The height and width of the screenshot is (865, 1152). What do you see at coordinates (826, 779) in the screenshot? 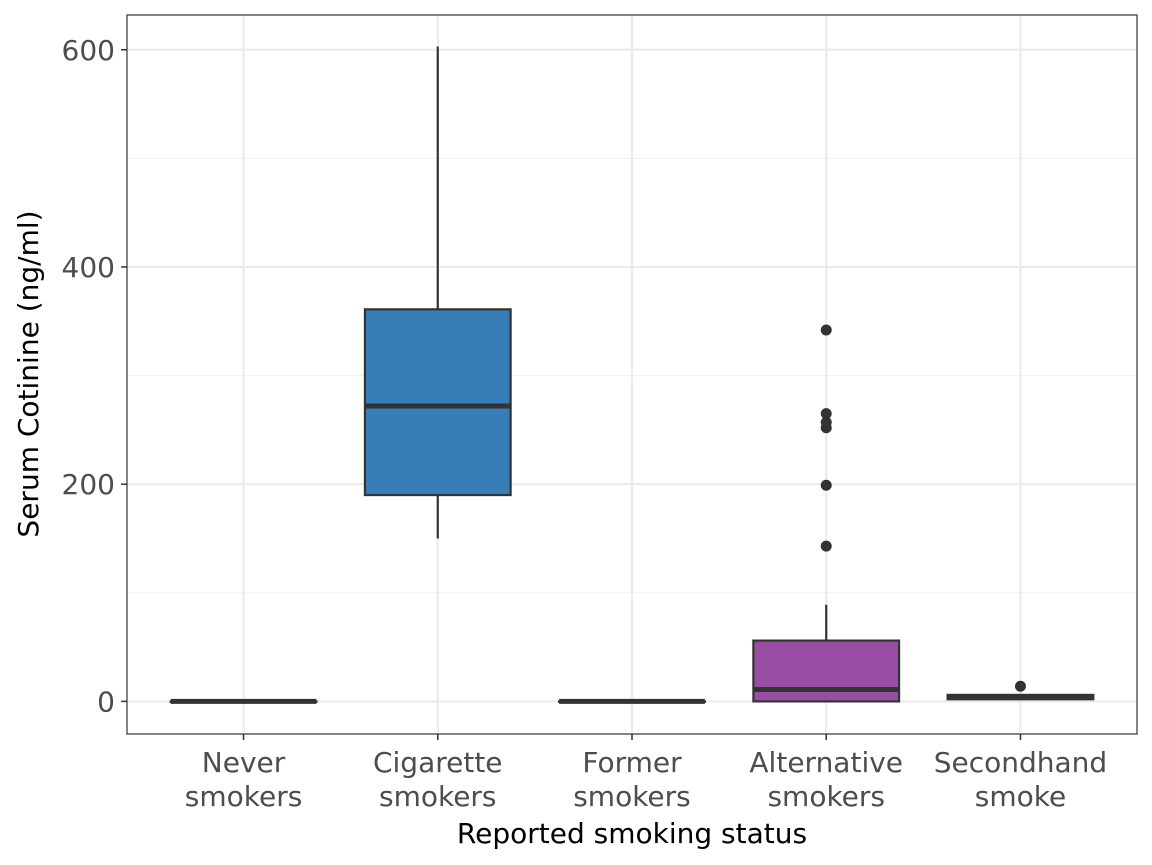
I see `x-tick-label: Alternative smokers` at bounding box center [826, 779].